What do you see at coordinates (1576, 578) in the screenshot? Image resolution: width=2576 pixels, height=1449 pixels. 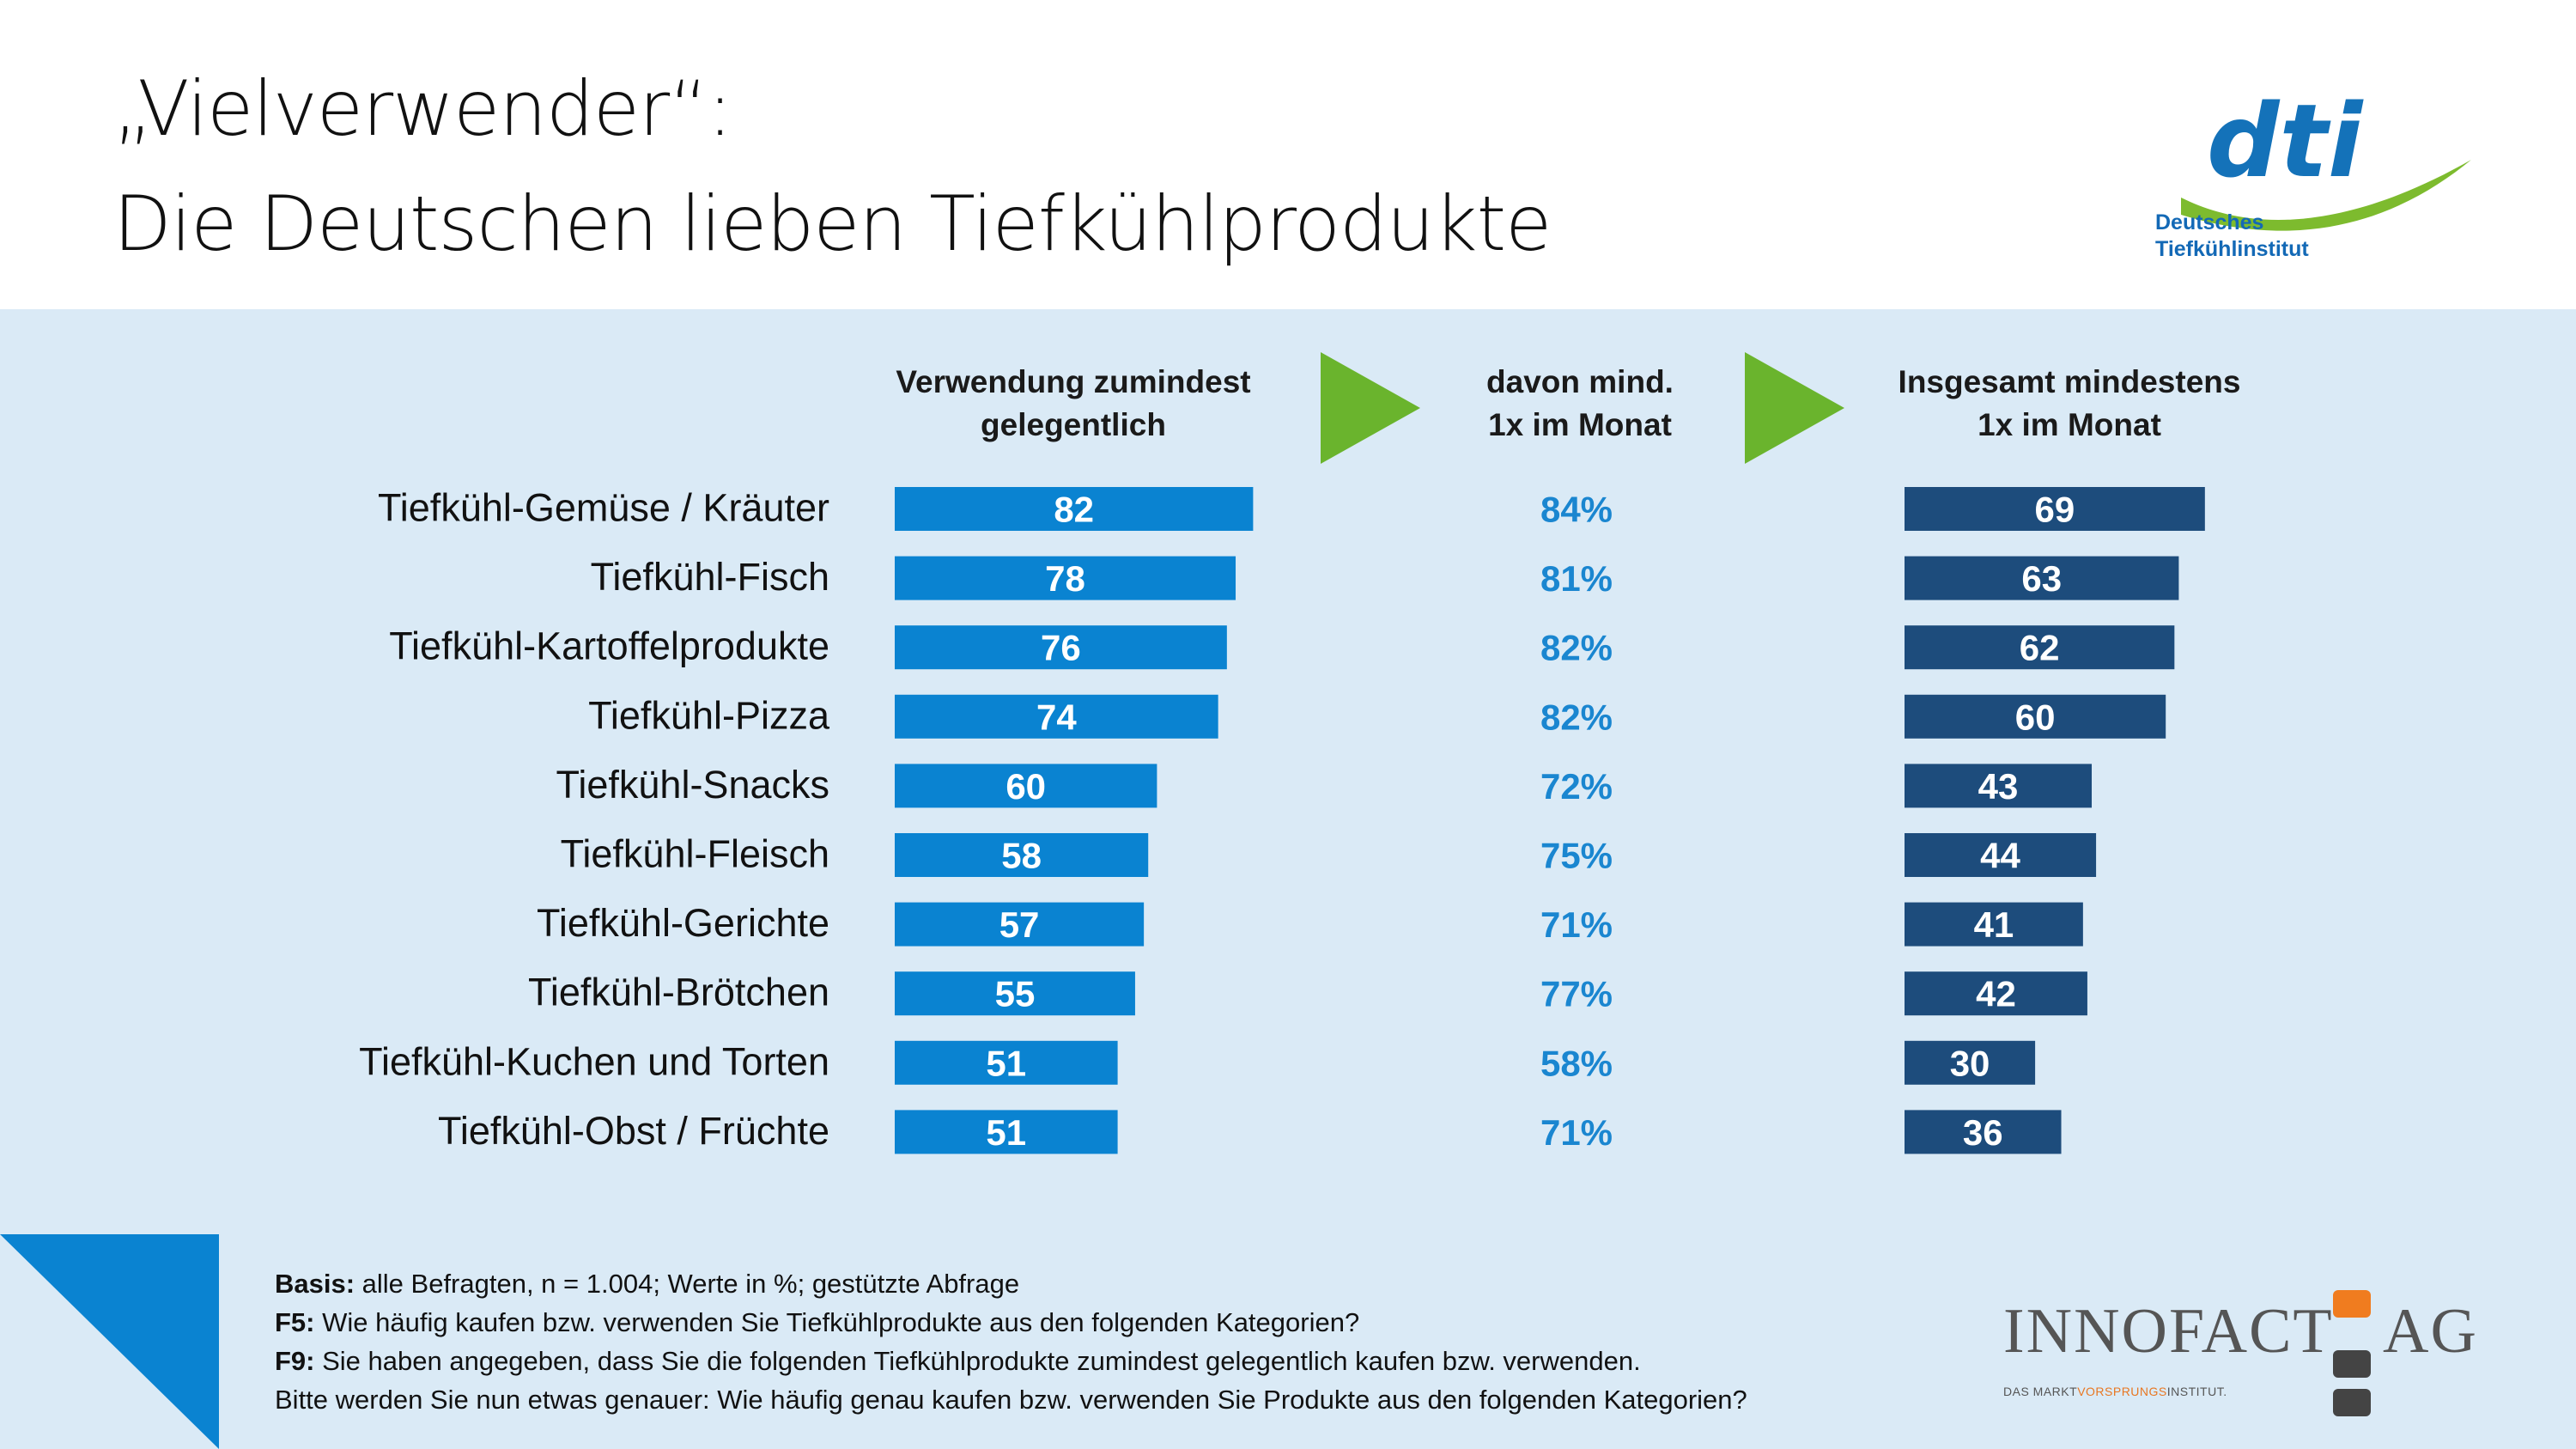 I see `percent-monthly-share: 81%` at bounding box center [1576, 578].